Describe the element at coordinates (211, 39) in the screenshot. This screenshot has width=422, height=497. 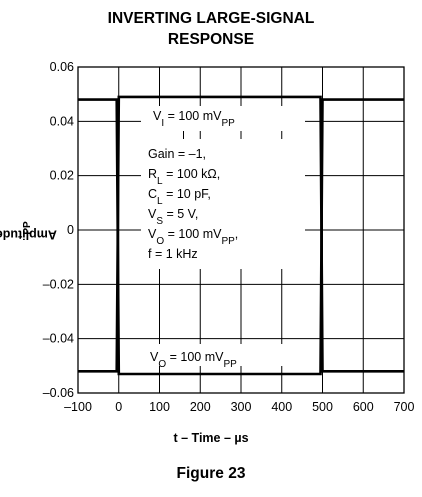
I see `chart-title-line-2: RESPONSE` at that location.